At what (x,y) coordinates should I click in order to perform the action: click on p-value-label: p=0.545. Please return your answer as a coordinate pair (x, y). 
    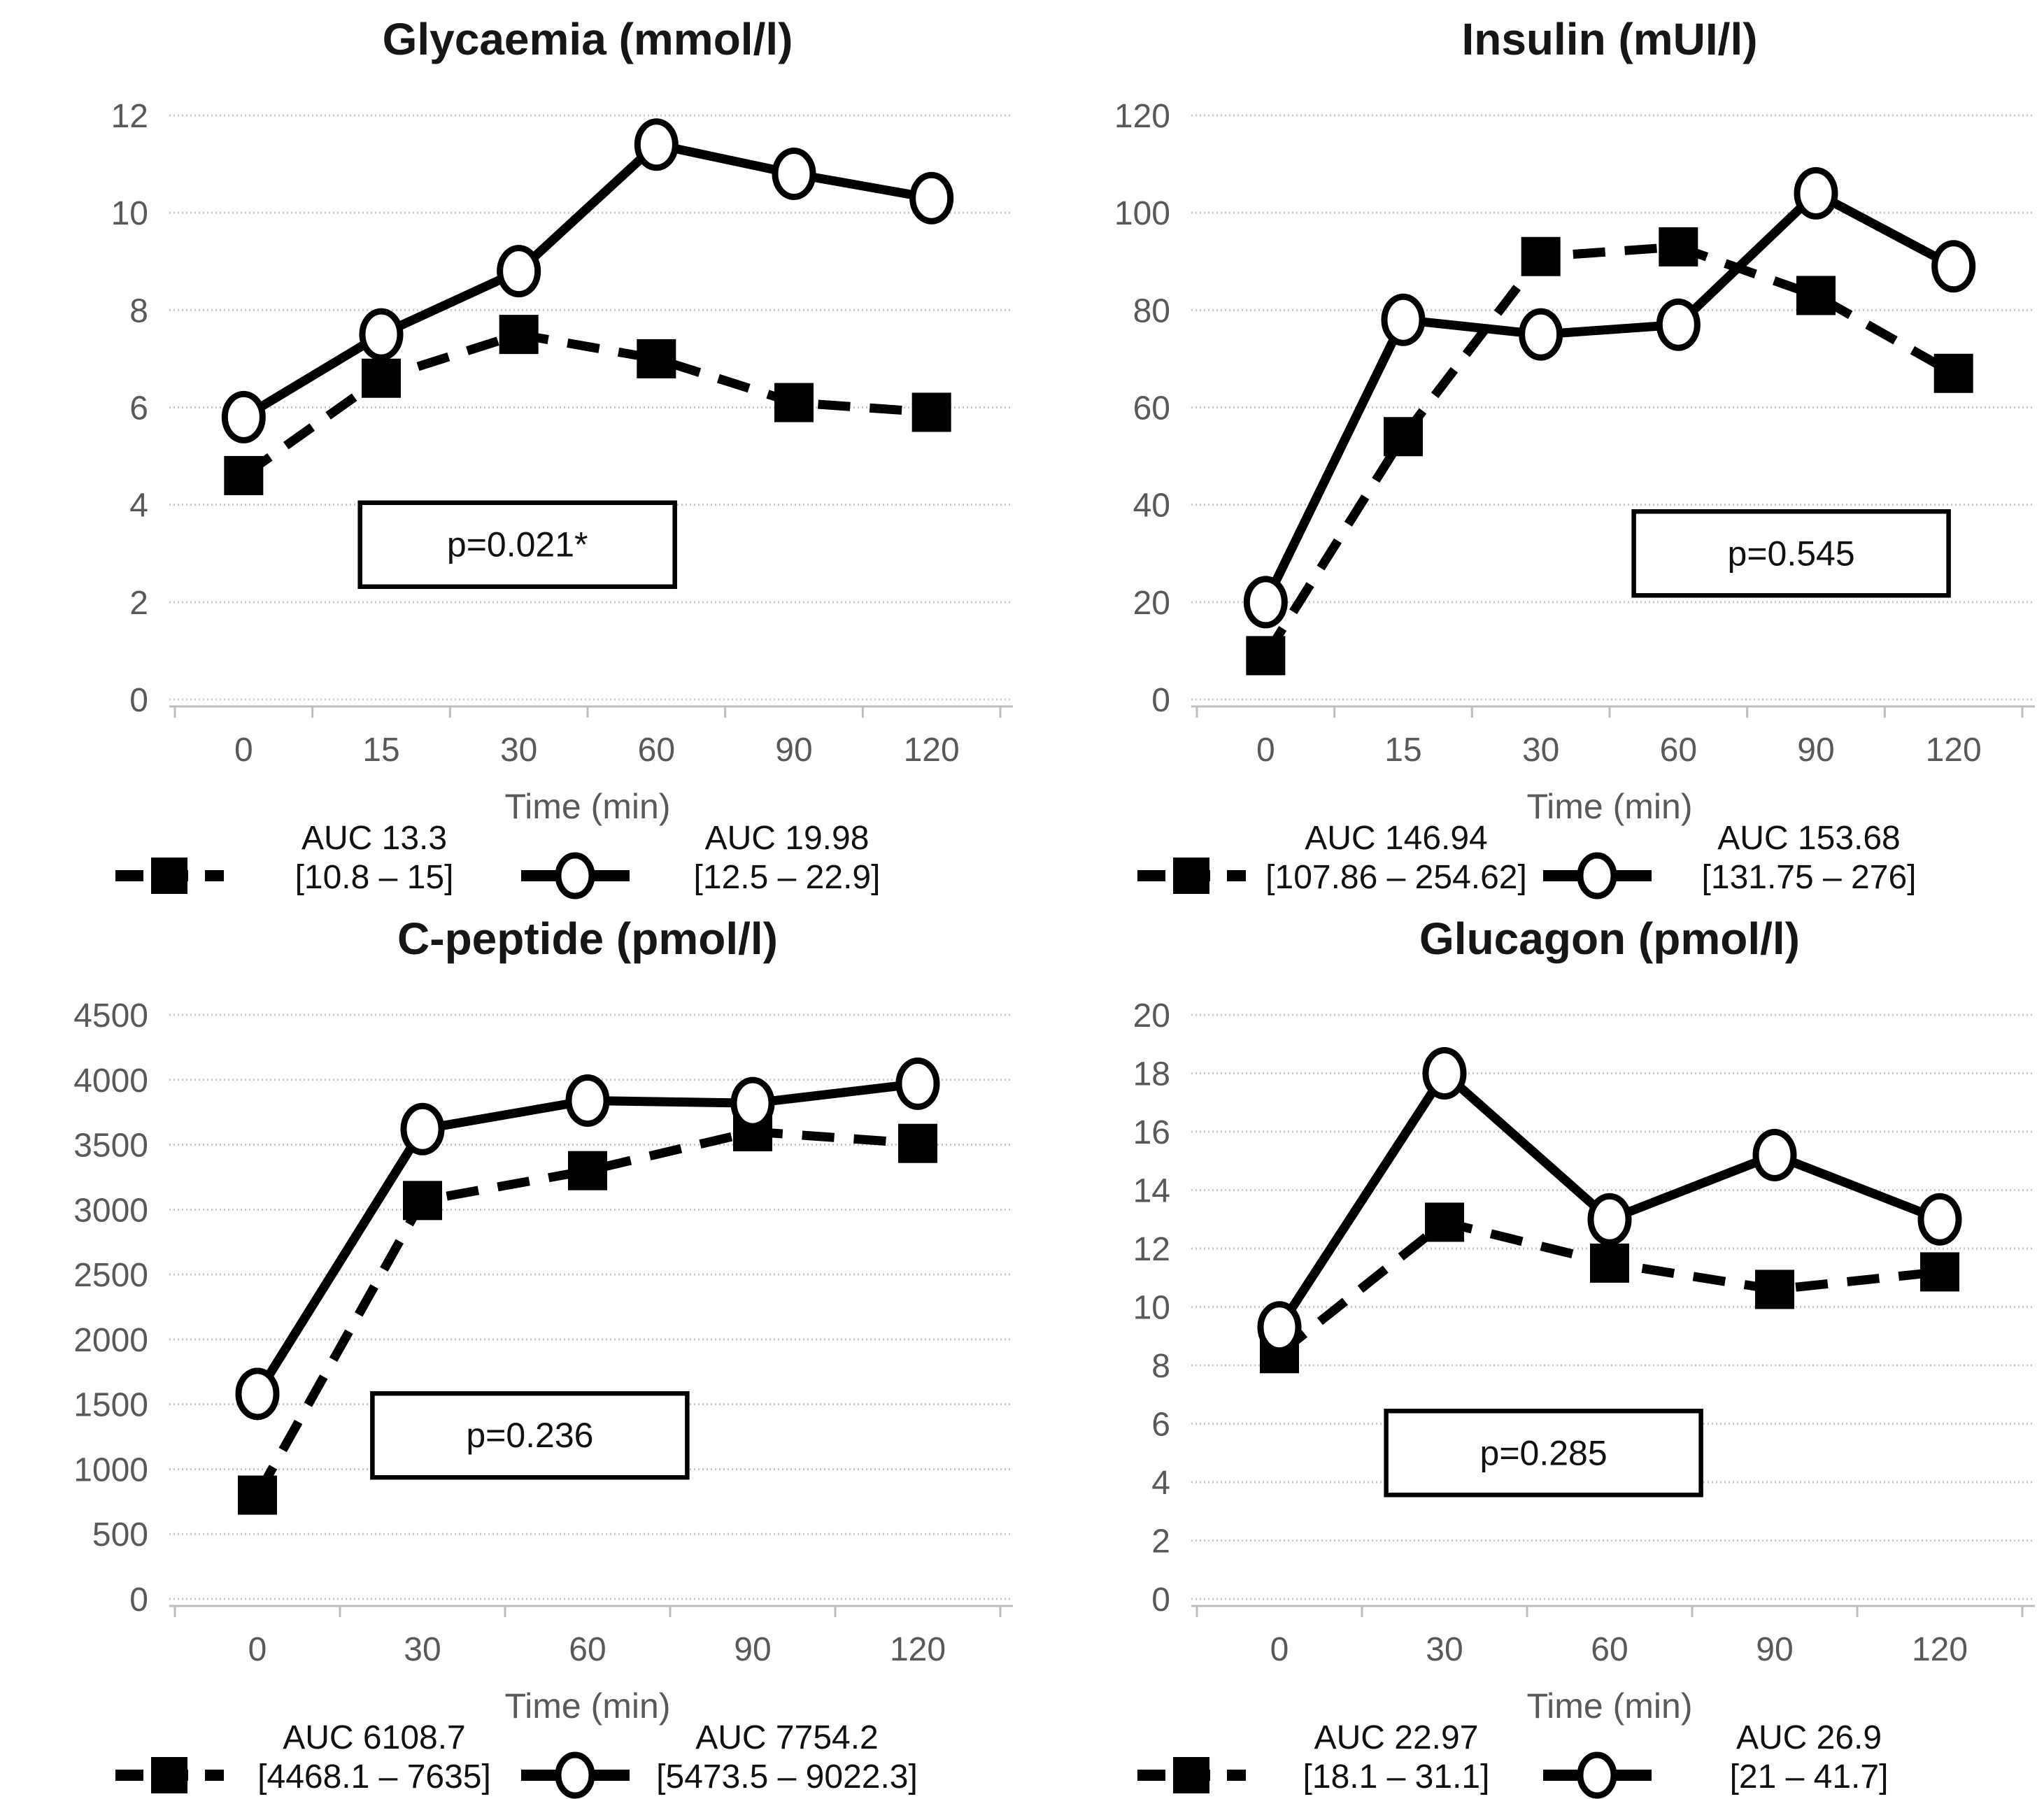
    Looking at the image, I should click on (1791, 553).